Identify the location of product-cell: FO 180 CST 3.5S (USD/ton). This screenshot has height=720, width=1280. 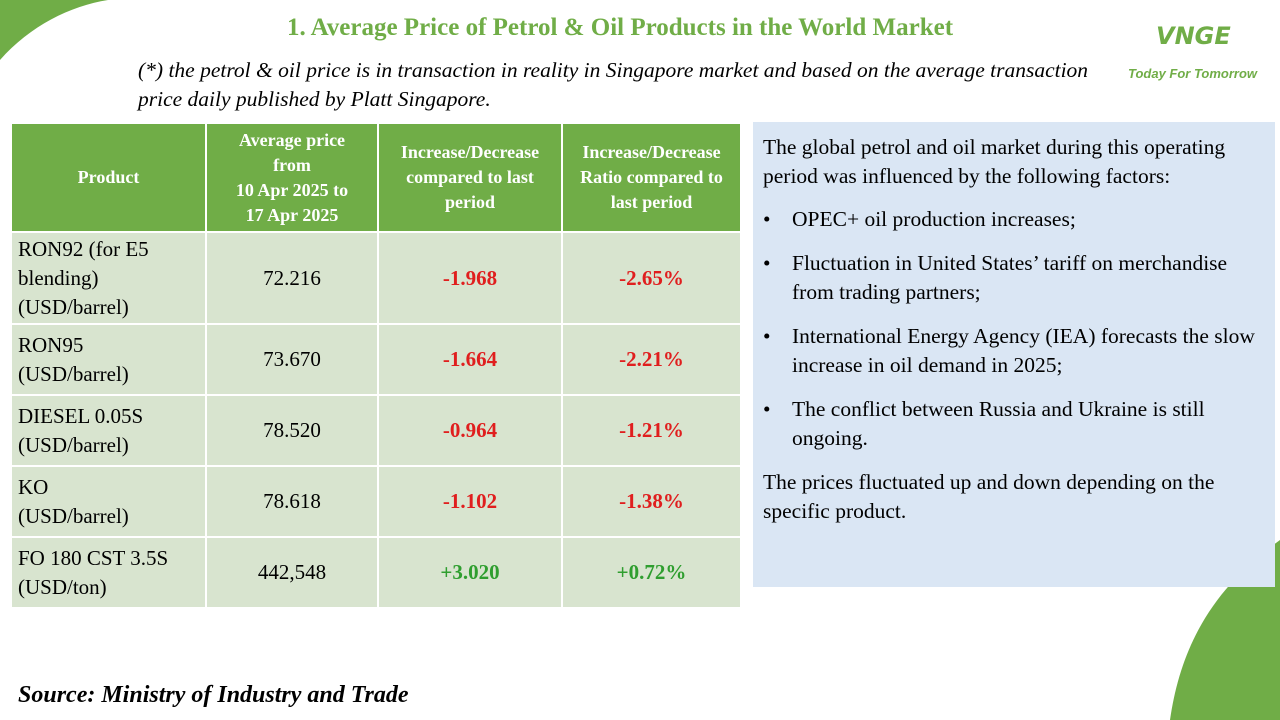
(108, 572).